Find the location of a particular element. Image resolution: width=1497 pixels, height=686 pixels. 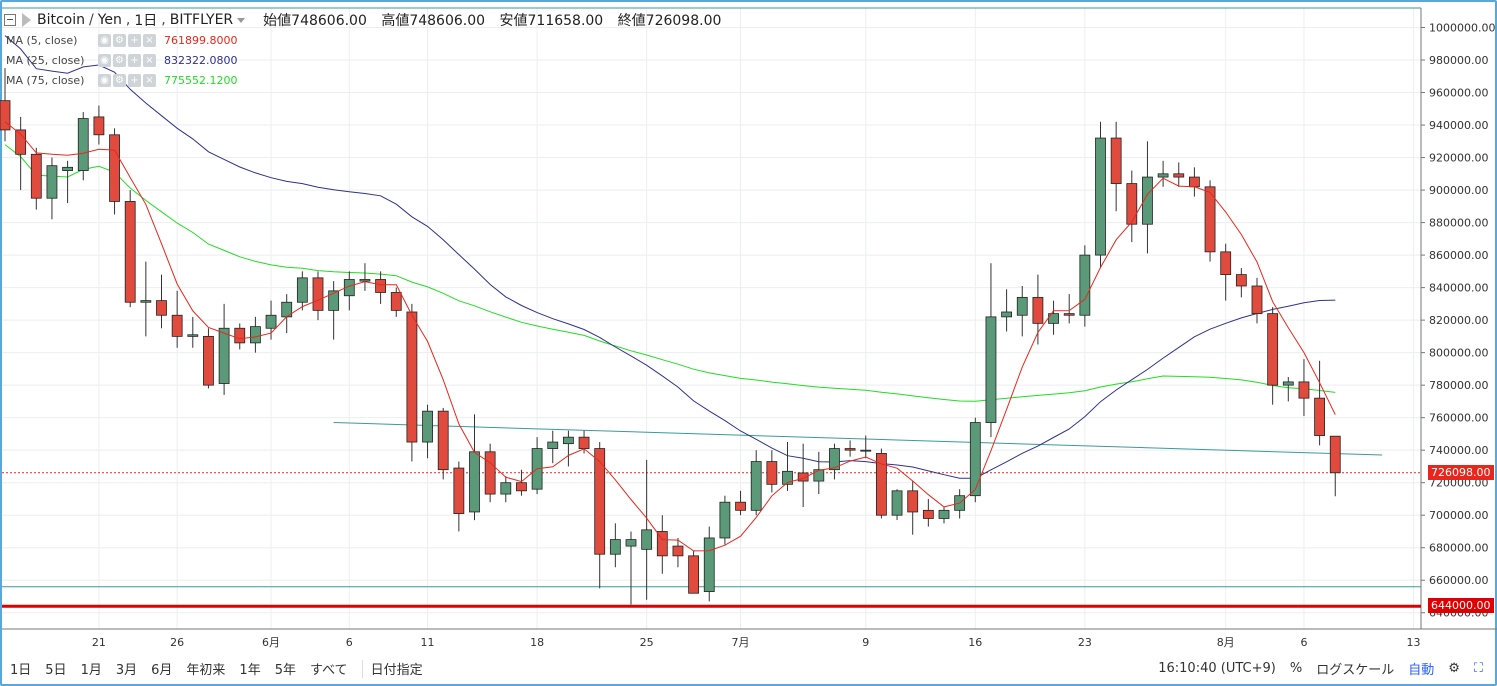

x-tick-label: 11 is located at coordinates (428, 642).